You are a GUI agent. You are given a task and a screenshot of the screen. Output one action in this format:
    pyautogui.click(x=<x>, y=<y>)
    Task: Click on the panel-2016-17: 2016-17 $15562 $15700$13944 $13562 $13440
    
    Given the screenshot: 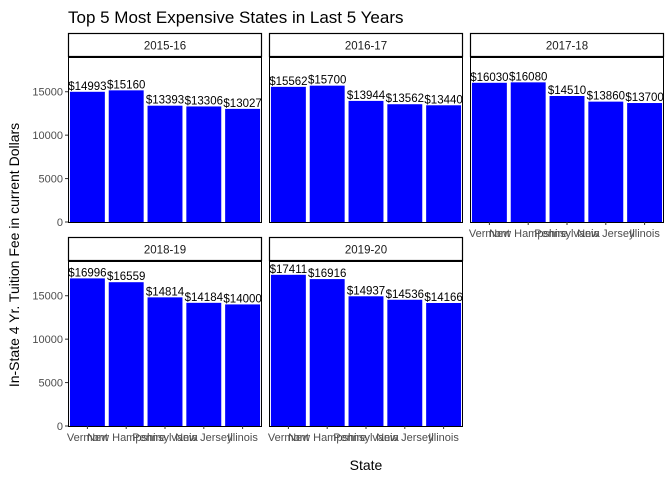 What is the action you would take?
    pyautogui.click(x=366, y=127)
    